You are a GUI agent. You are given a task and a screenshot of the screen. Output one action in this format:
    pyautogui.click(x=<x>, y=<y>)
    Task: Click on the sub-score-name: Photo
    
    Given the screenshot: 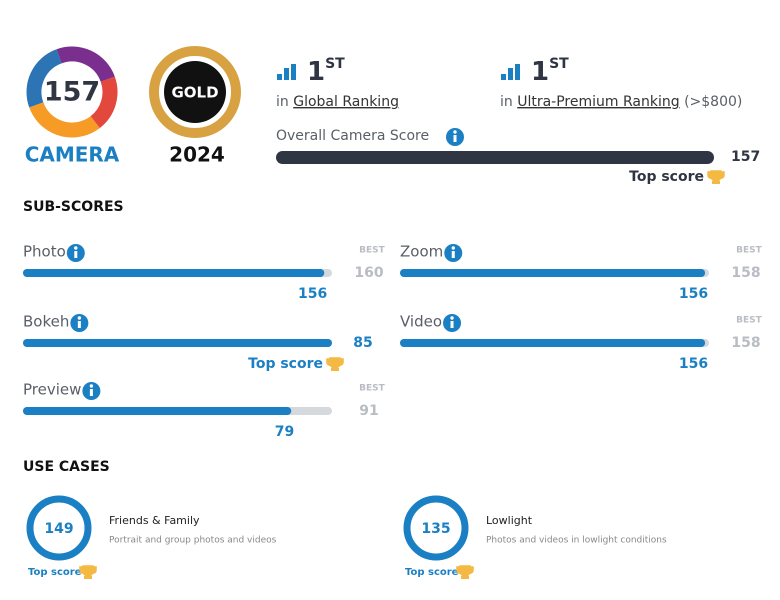 What is the action you would take?
    pyautogui.click(x=44, y=252)
    